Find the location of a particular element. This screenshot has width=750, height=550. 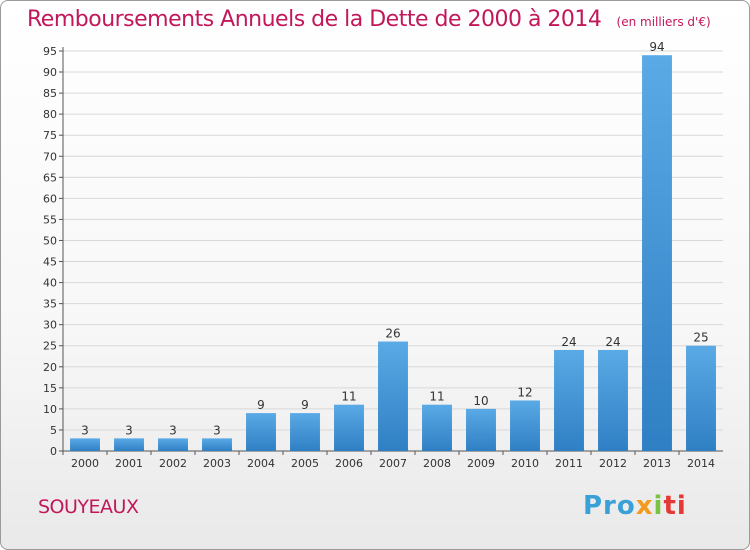

x-tick-label: 2006 is located at coordinates (349, 463).